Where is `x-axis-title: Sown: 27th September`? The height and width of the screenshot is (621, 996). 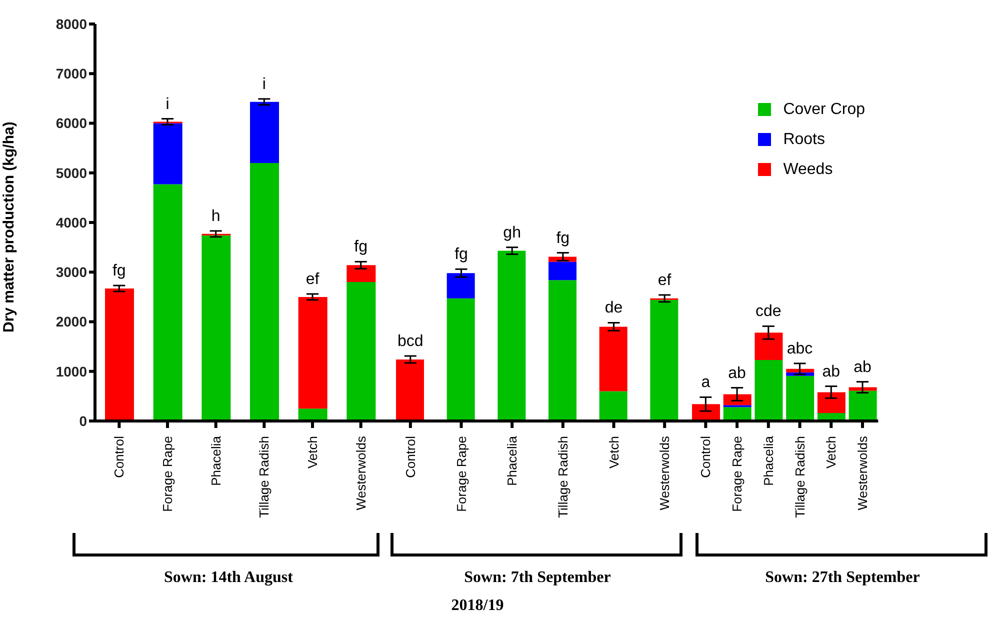
x-axis-title: Sown: 27th September is located at coordinates (842, 578).